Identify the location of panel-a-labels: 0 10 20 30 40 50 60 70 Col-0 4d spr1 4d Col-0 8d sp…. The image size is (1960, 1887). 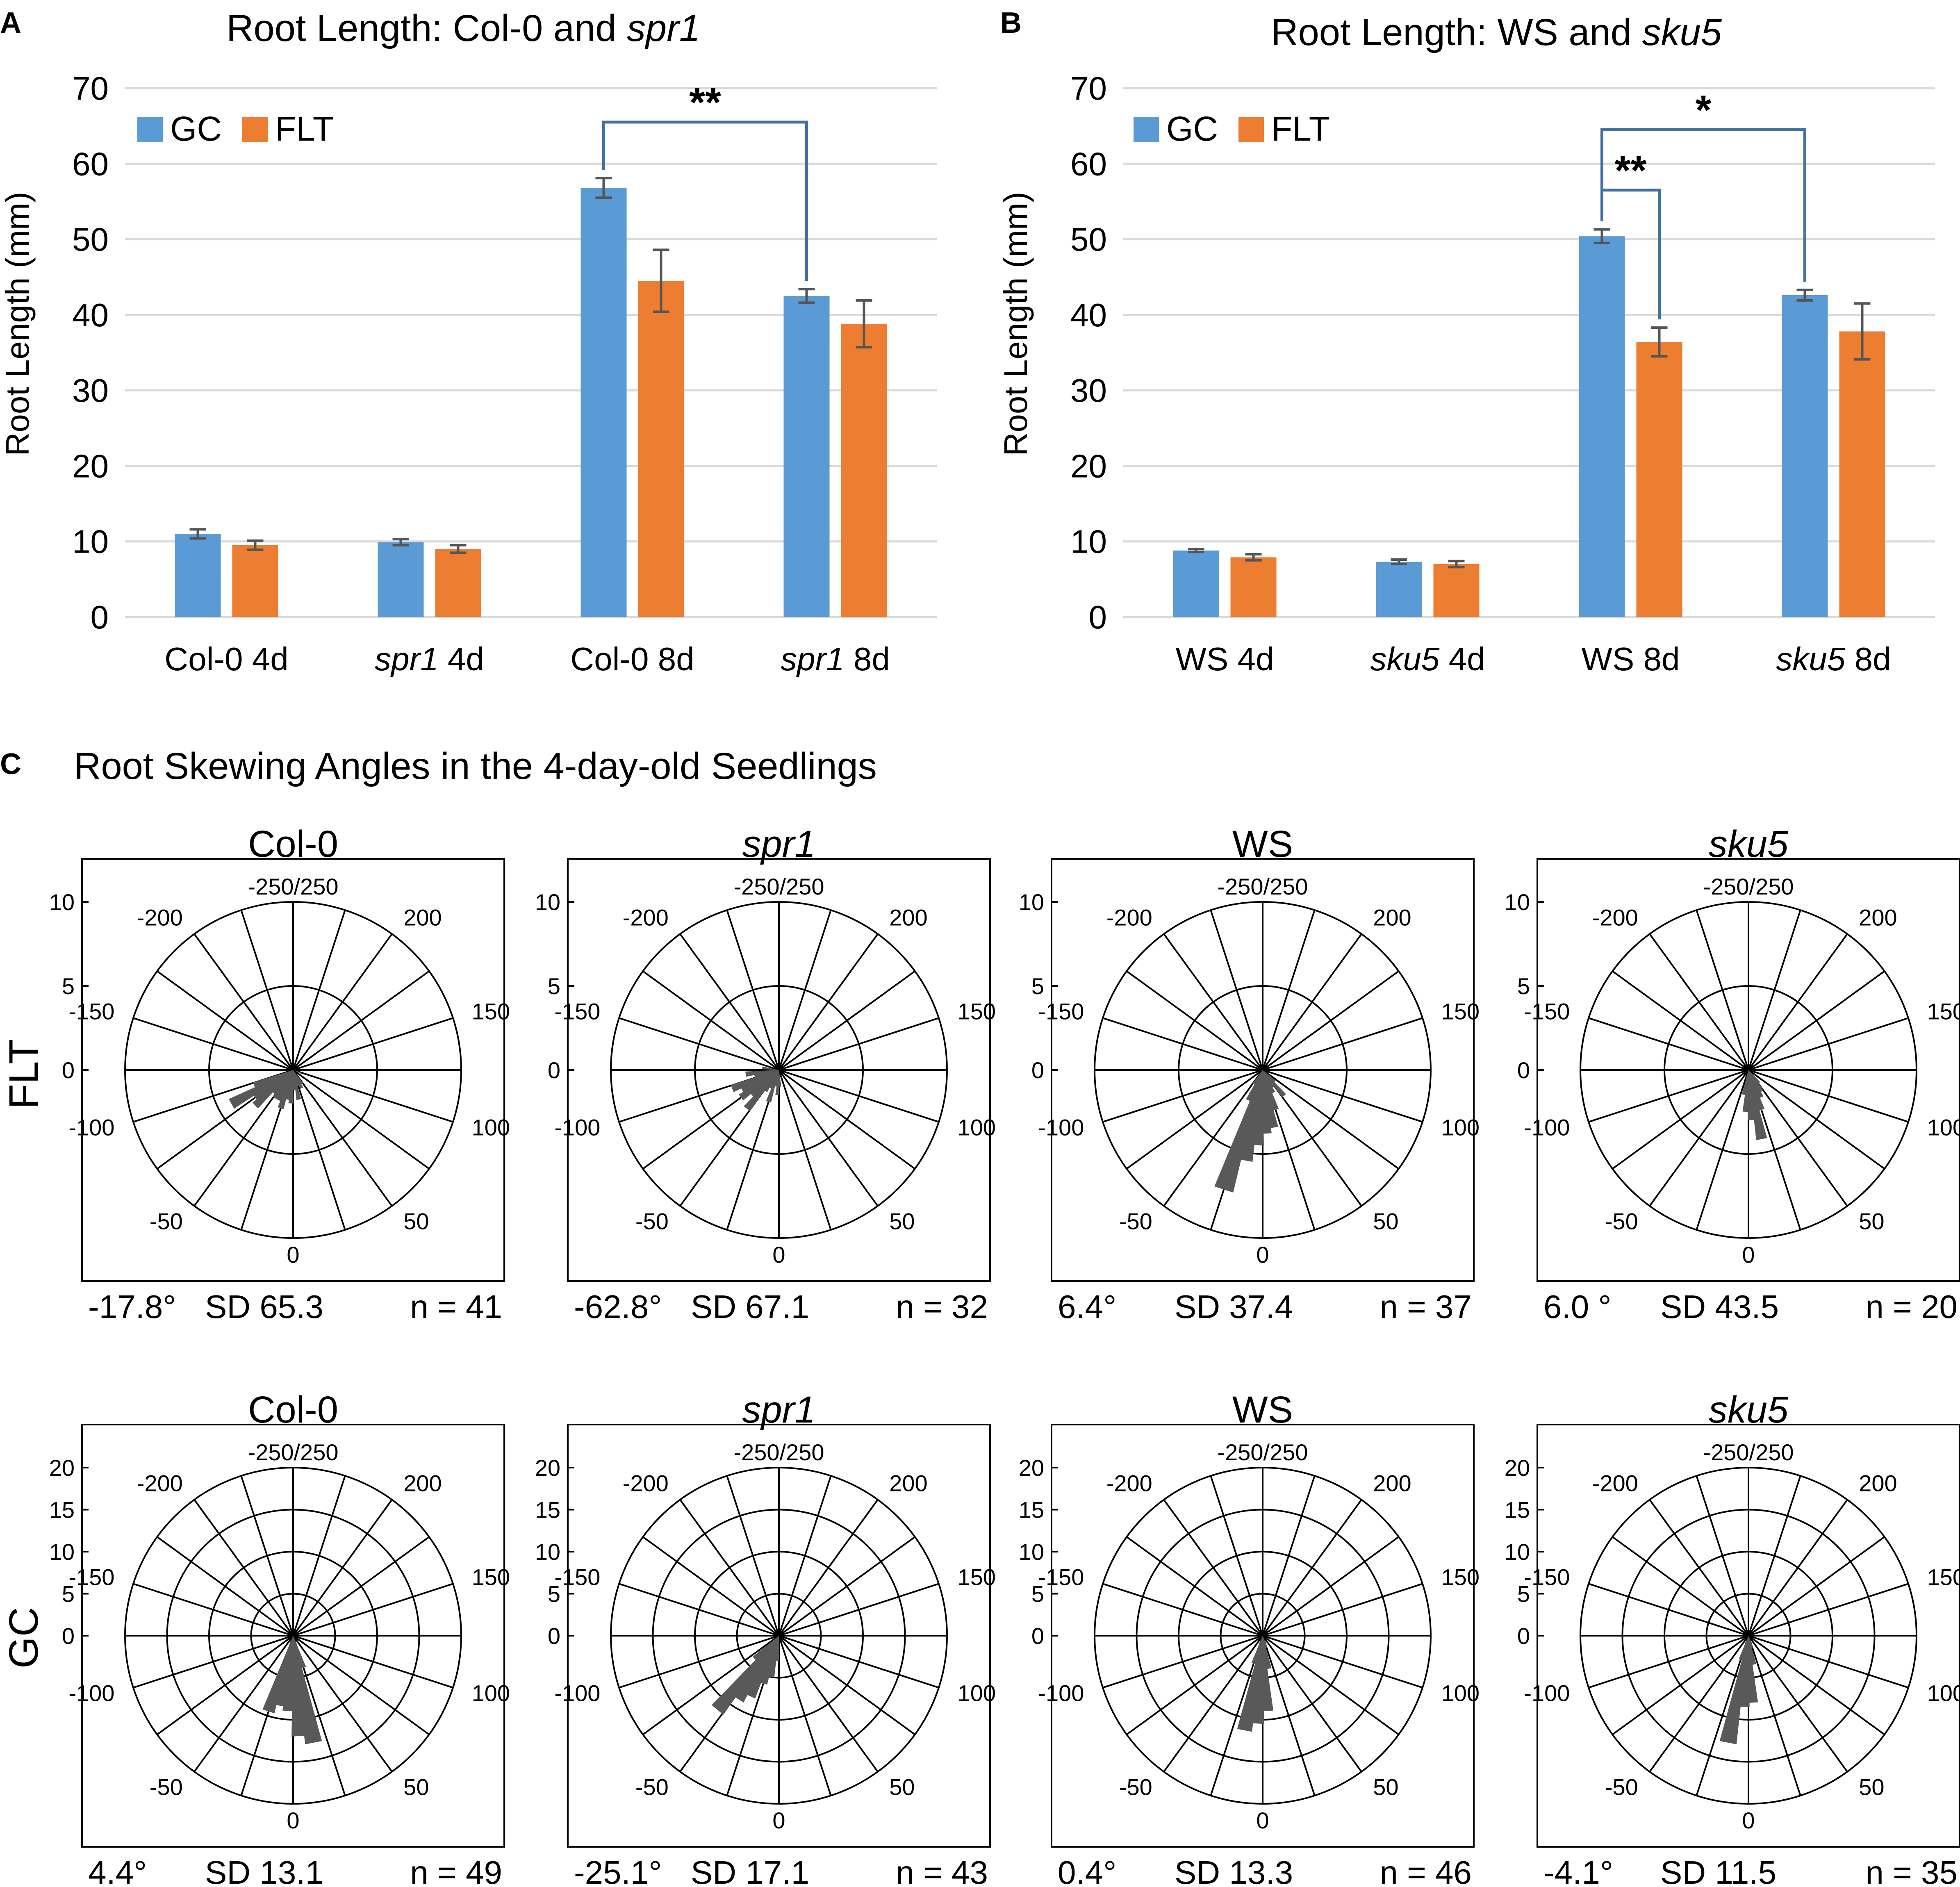
(481, 373).